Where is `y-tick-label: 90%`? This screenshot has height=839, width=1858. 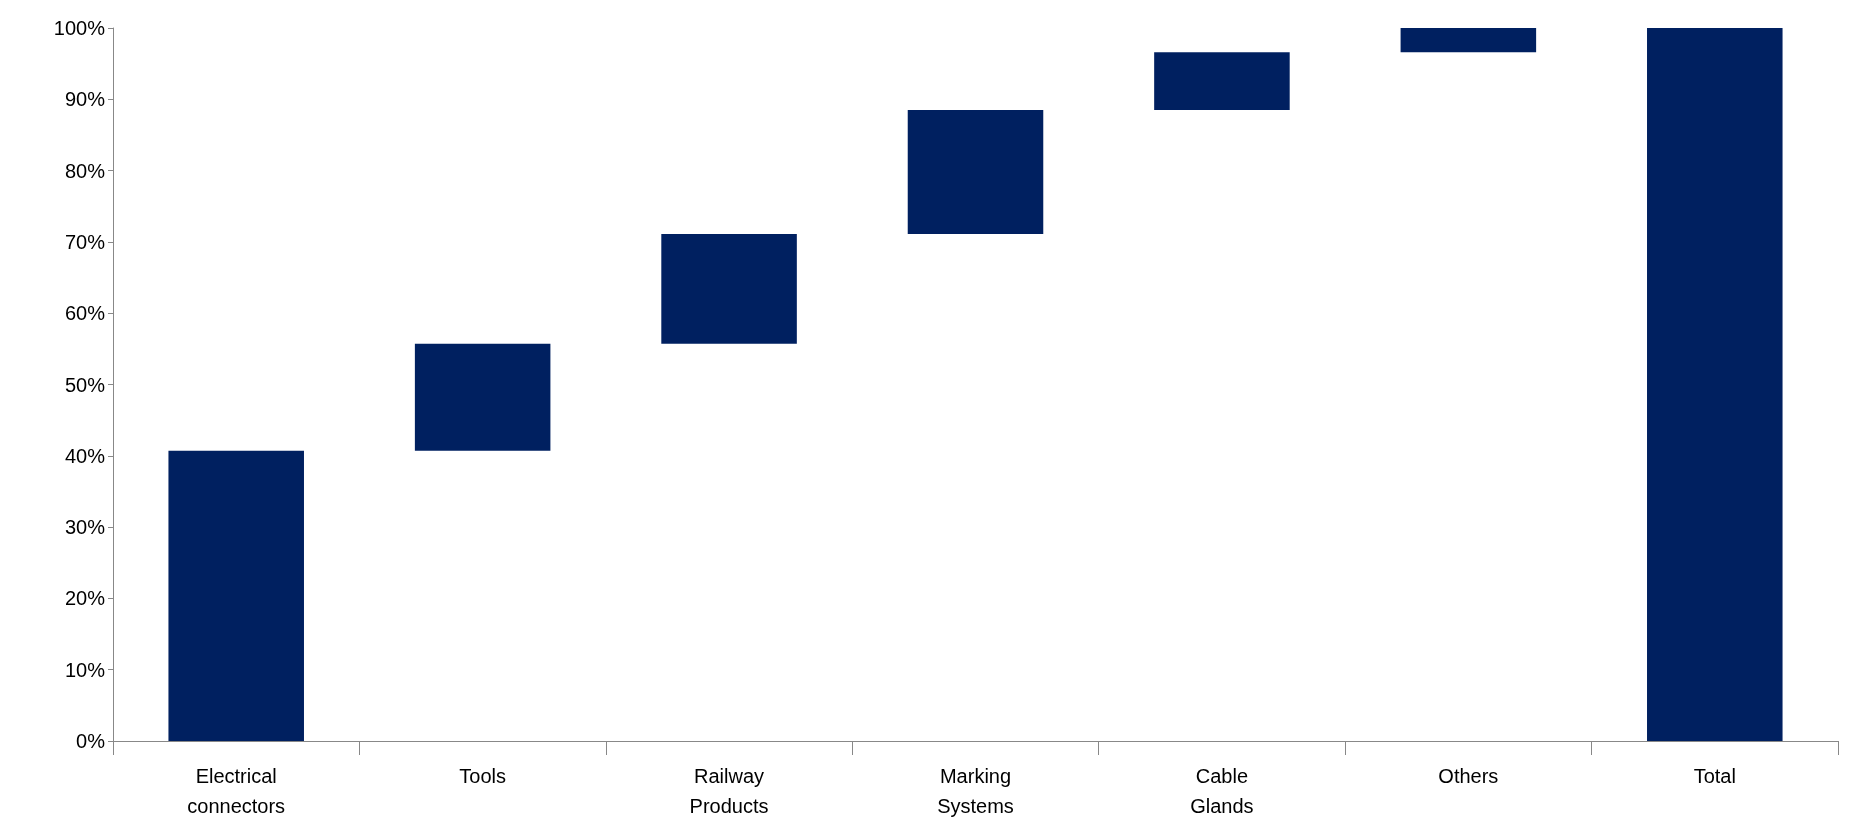 y-tick-label: 90% is located at coordinates (85, 99).